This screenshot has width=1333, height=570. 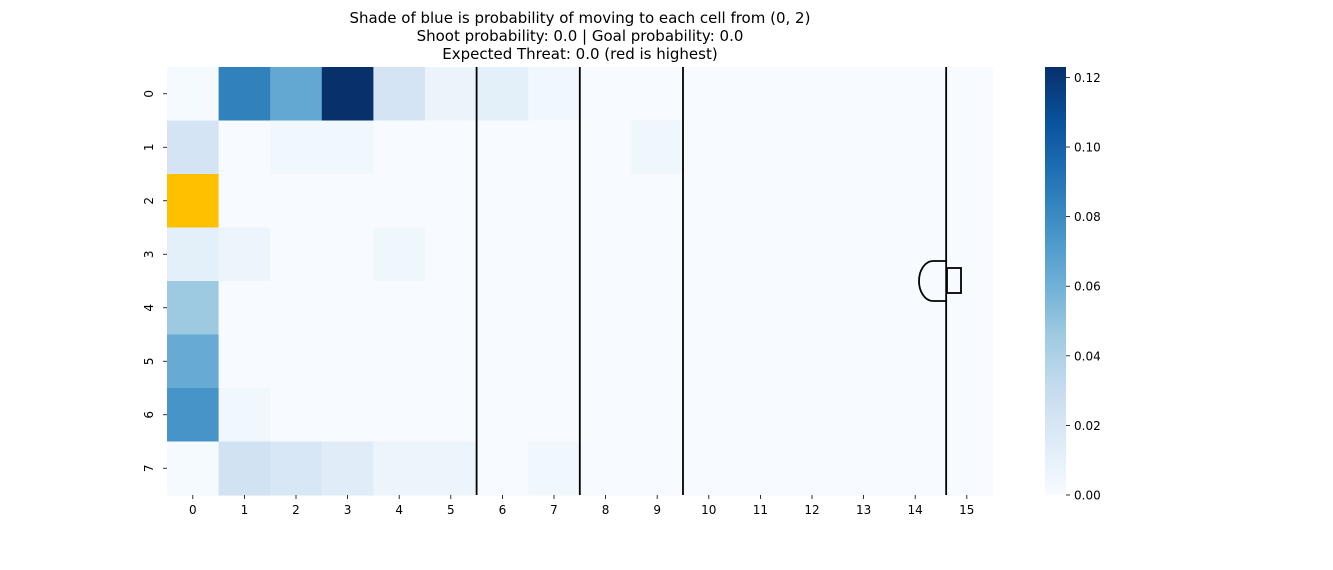 I want to click on x-tick-label-5: 5, so click(x=451, y=510).